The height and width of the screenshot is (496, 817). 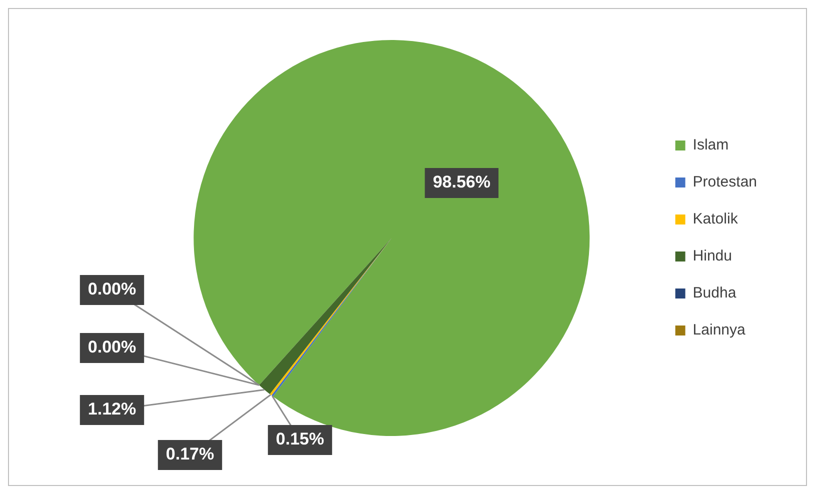 I want to click on data-label: 0.17%, so click(x=190, y=454).